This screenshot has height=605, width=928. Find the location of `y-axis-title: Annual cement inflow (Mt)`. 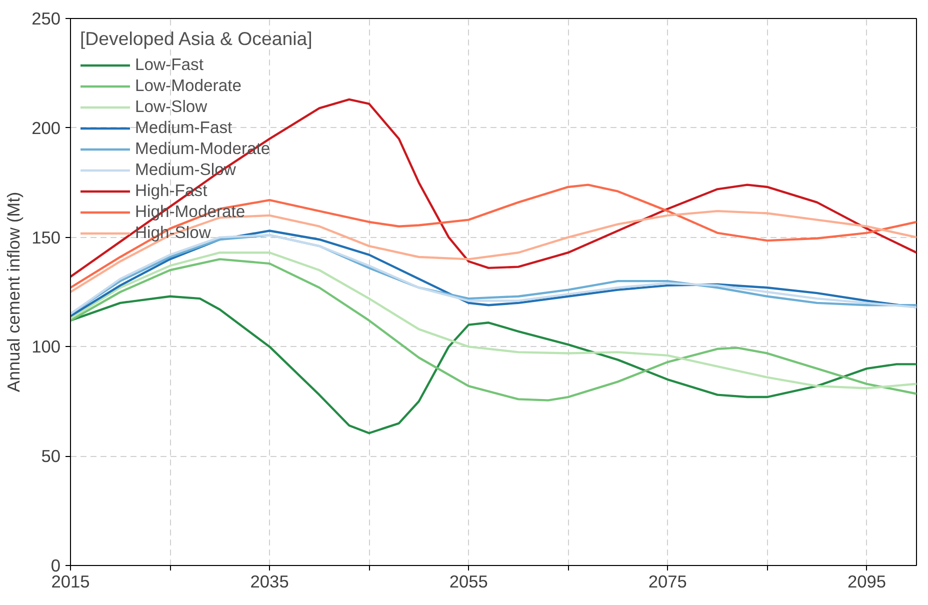

y-axis-title: Annual cement inflow (Mt) is located at coordinates (14, 292).